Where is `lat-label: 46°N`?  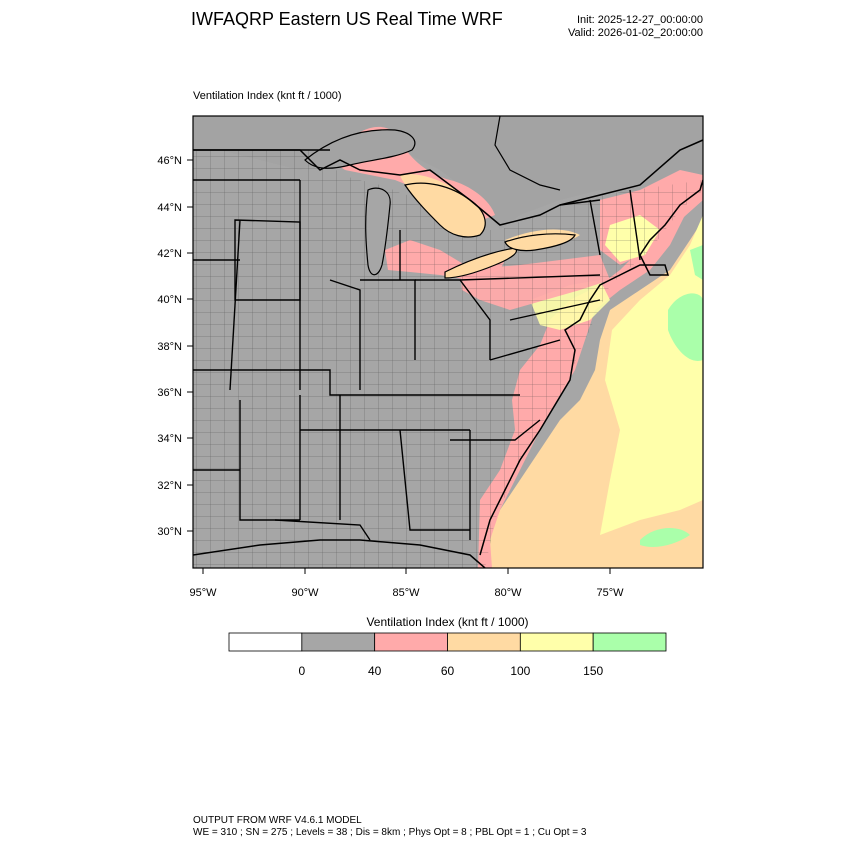
lat-label: 46°N is located at coordinates (169, 161).